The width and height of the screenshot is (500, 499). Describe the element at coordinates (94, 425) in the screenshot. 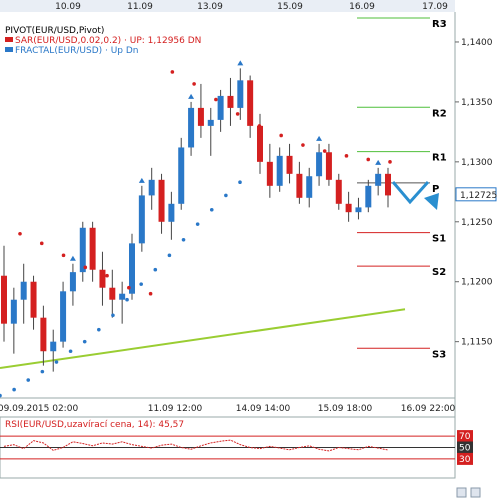

I see `oscillator-label: RSI(EUR/USD,uzavírací cena, 14): 45,57` at that location.